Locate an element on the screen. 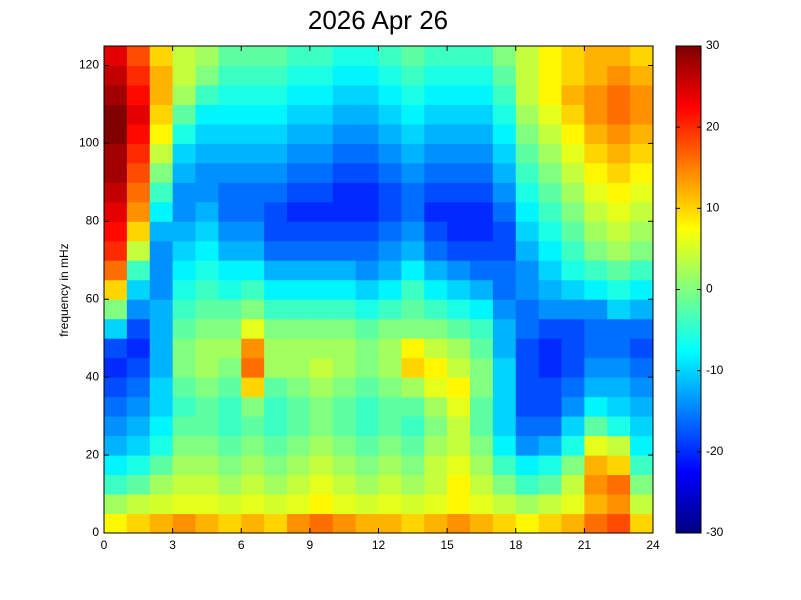  colorbar-tick-label: -30 is located at coordinates (715, 532).